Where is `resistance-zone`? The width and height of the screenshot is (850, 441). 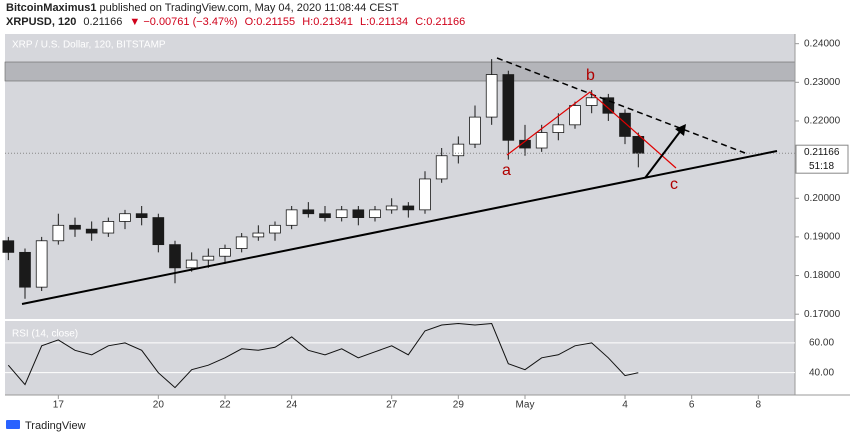
resistance-zone is located at coordinates (400, 71).